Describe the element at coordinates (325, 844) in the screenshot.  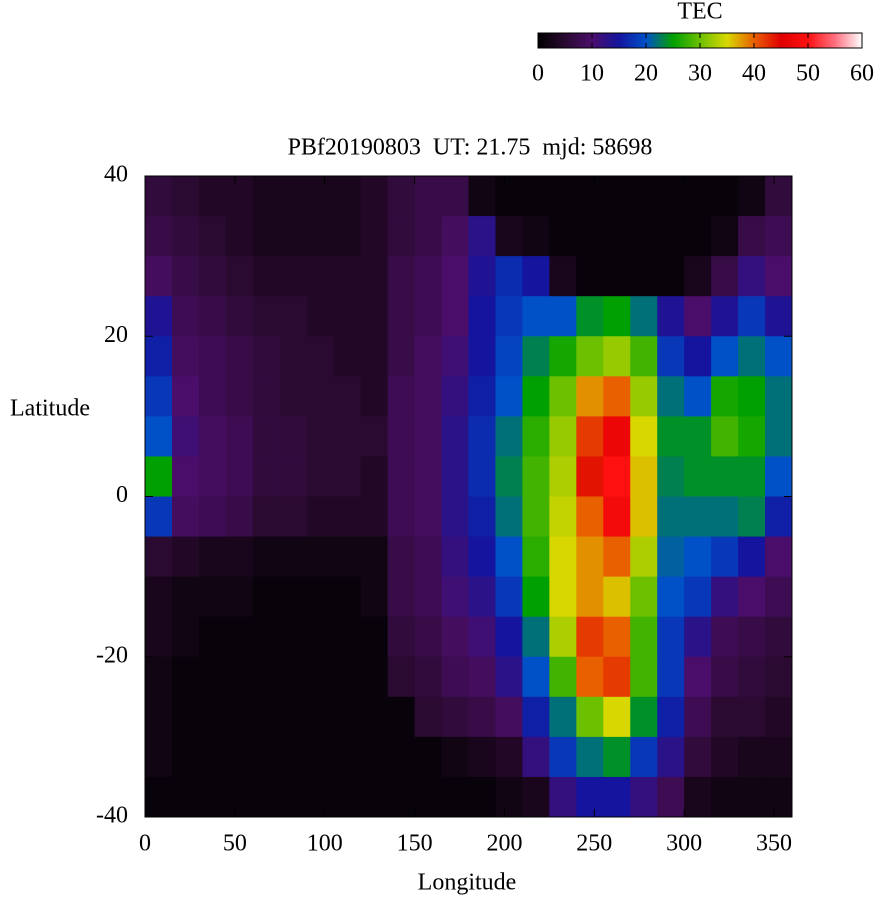
I see `x-tick-label: 100` at that location.